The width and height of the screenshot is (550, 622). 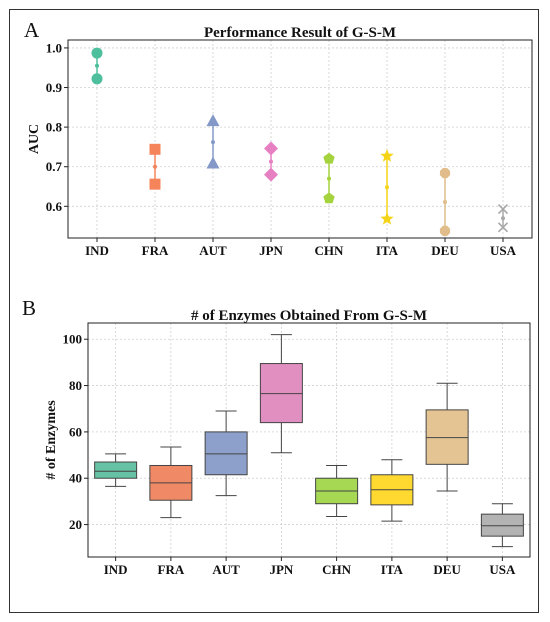 What do you see at coordinates (171, 569) in the screenshot?
I see `enzymes-xtick-label-fra: FRA` at bounding box center [171, 569].